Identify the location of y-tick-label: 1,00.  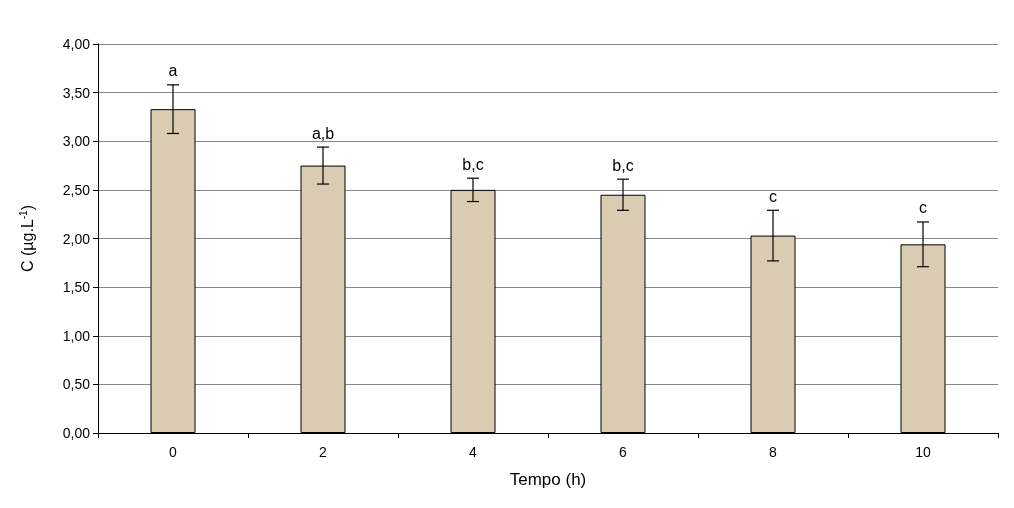
(76, 335).